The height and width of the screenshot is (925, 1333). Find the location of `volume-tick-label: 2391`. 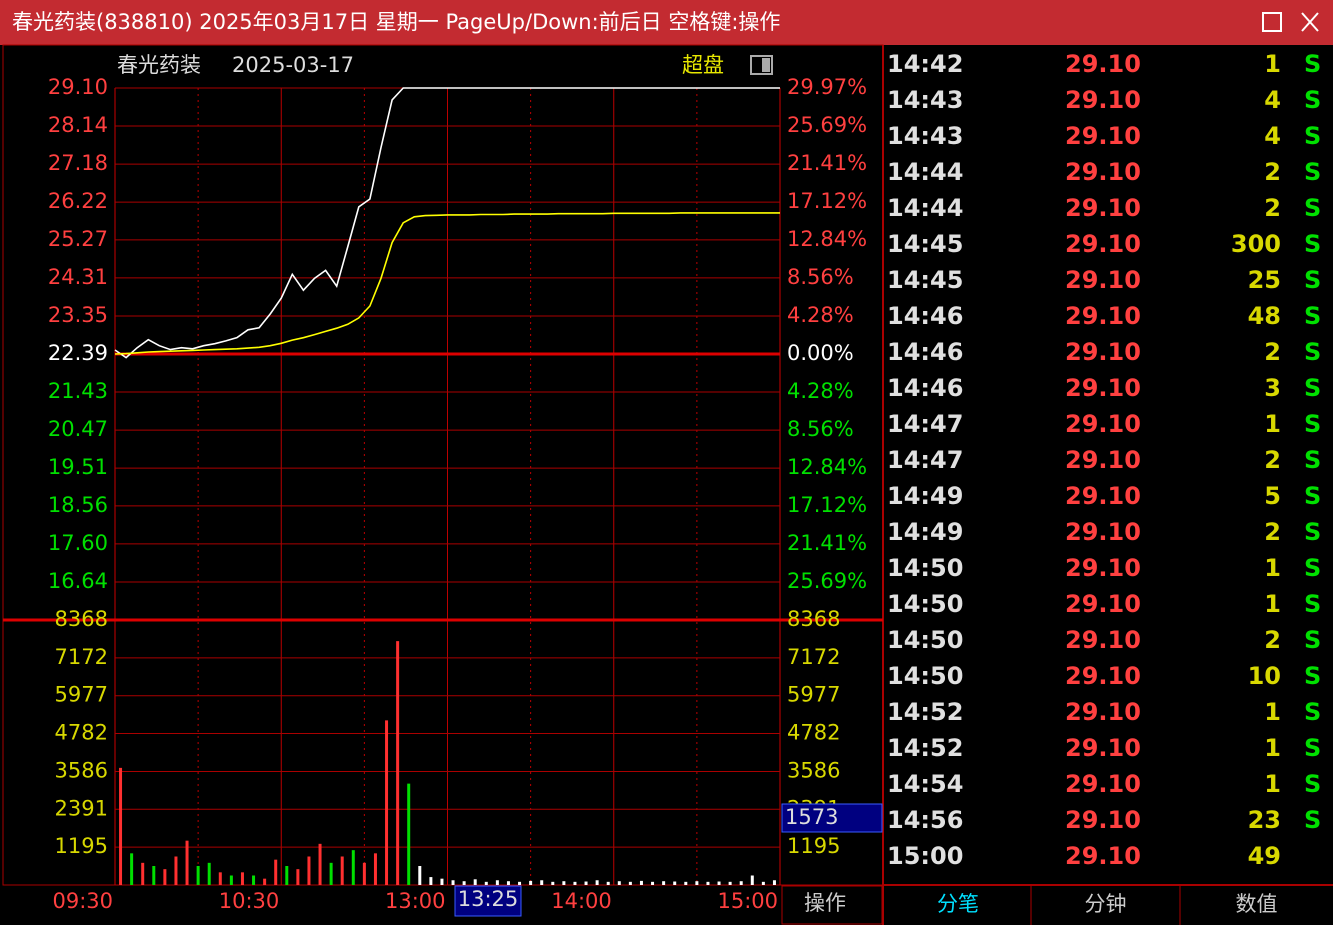

volume-tick-label: 2391 is located at coordinates (81, 808).